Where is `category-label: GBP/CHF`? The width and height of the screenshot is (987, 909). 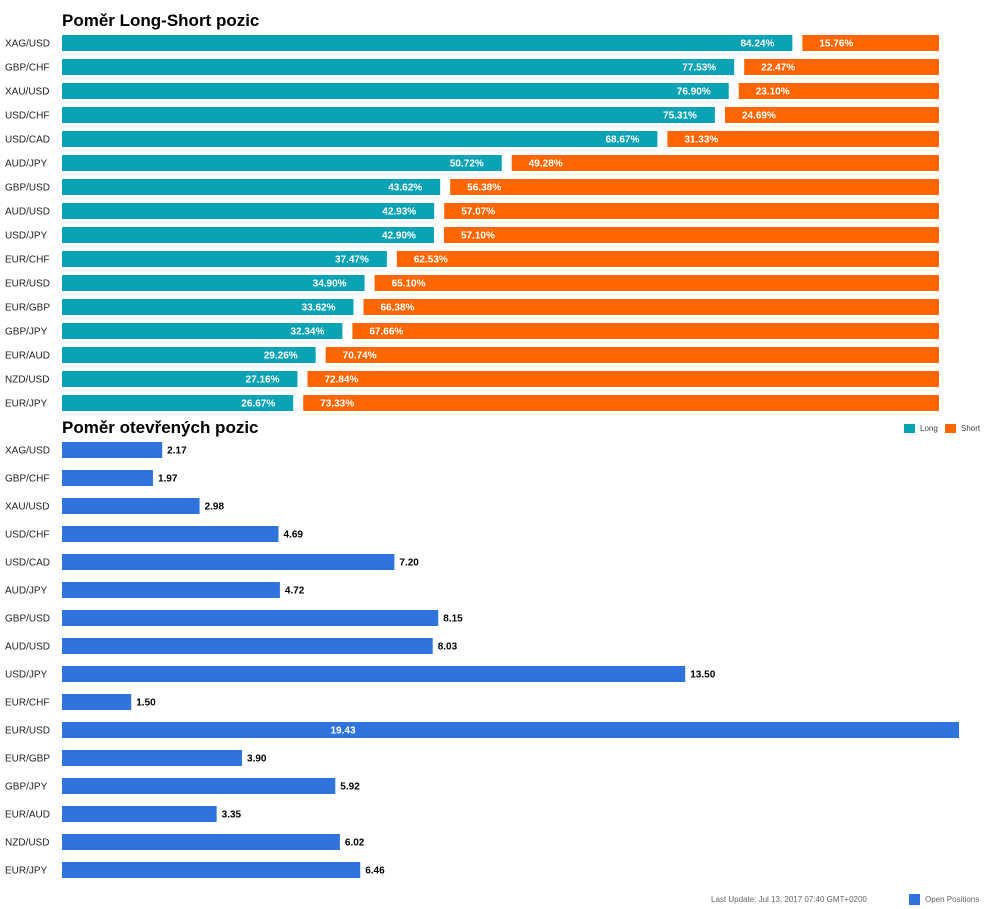 category-label: GBP/CHF is located at coordinates (27, 479).